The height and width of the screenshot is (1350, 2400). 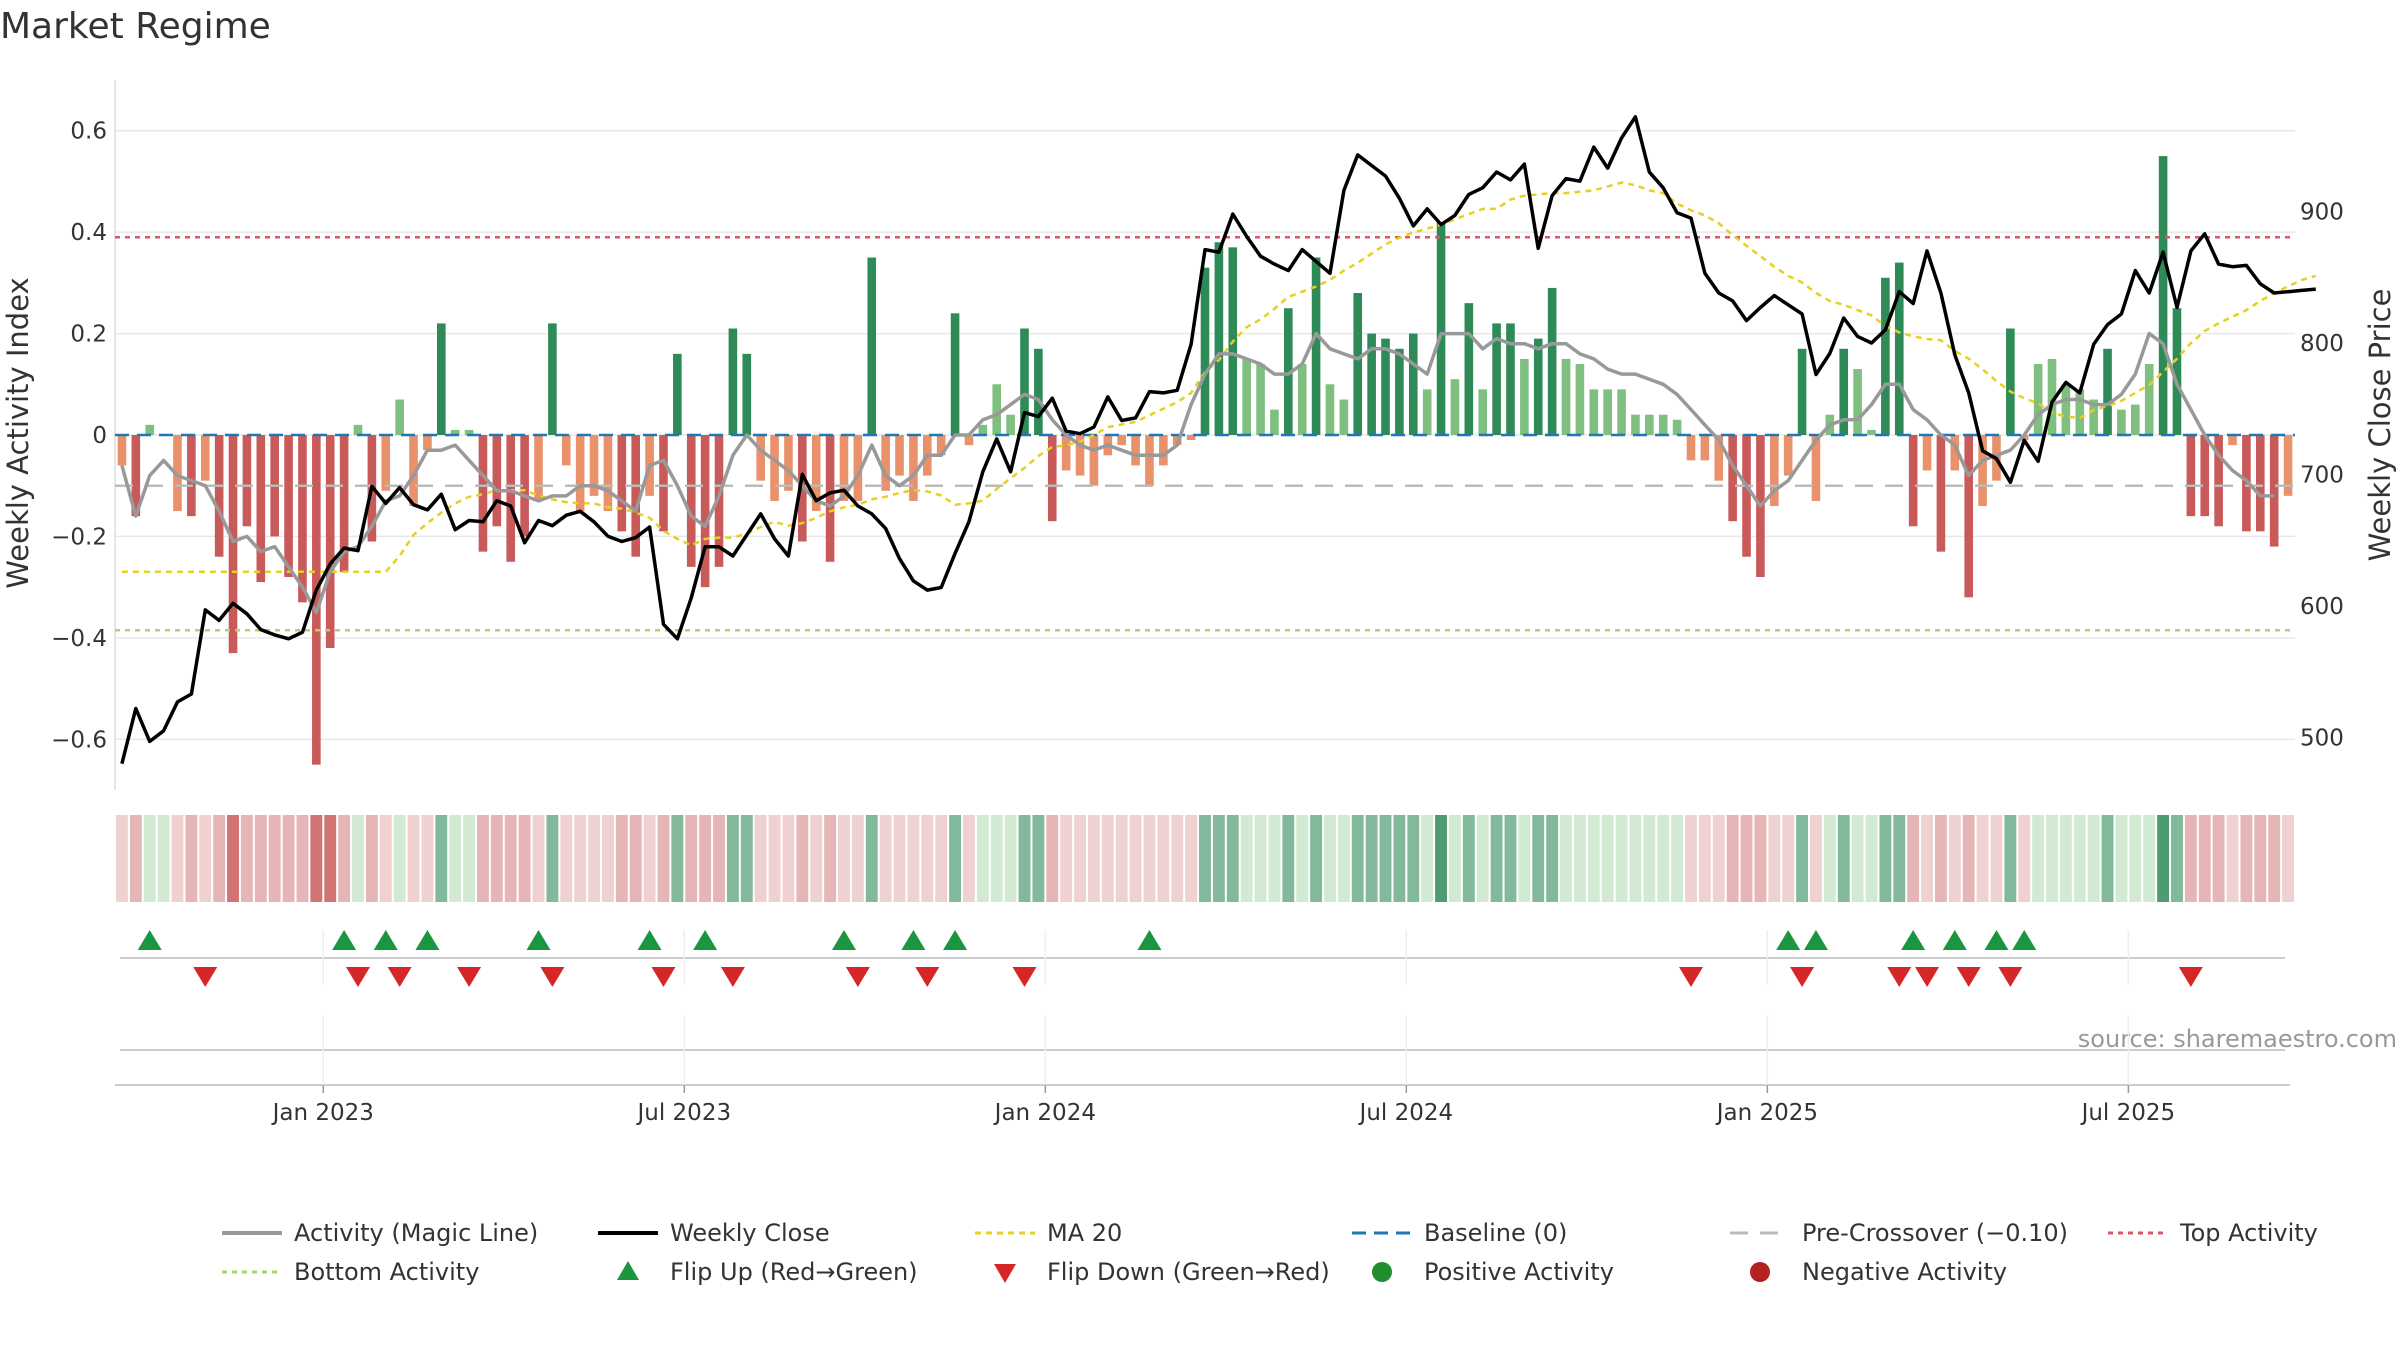 I want to click on right-tick-label: 800, so click(x=2322, y=344).